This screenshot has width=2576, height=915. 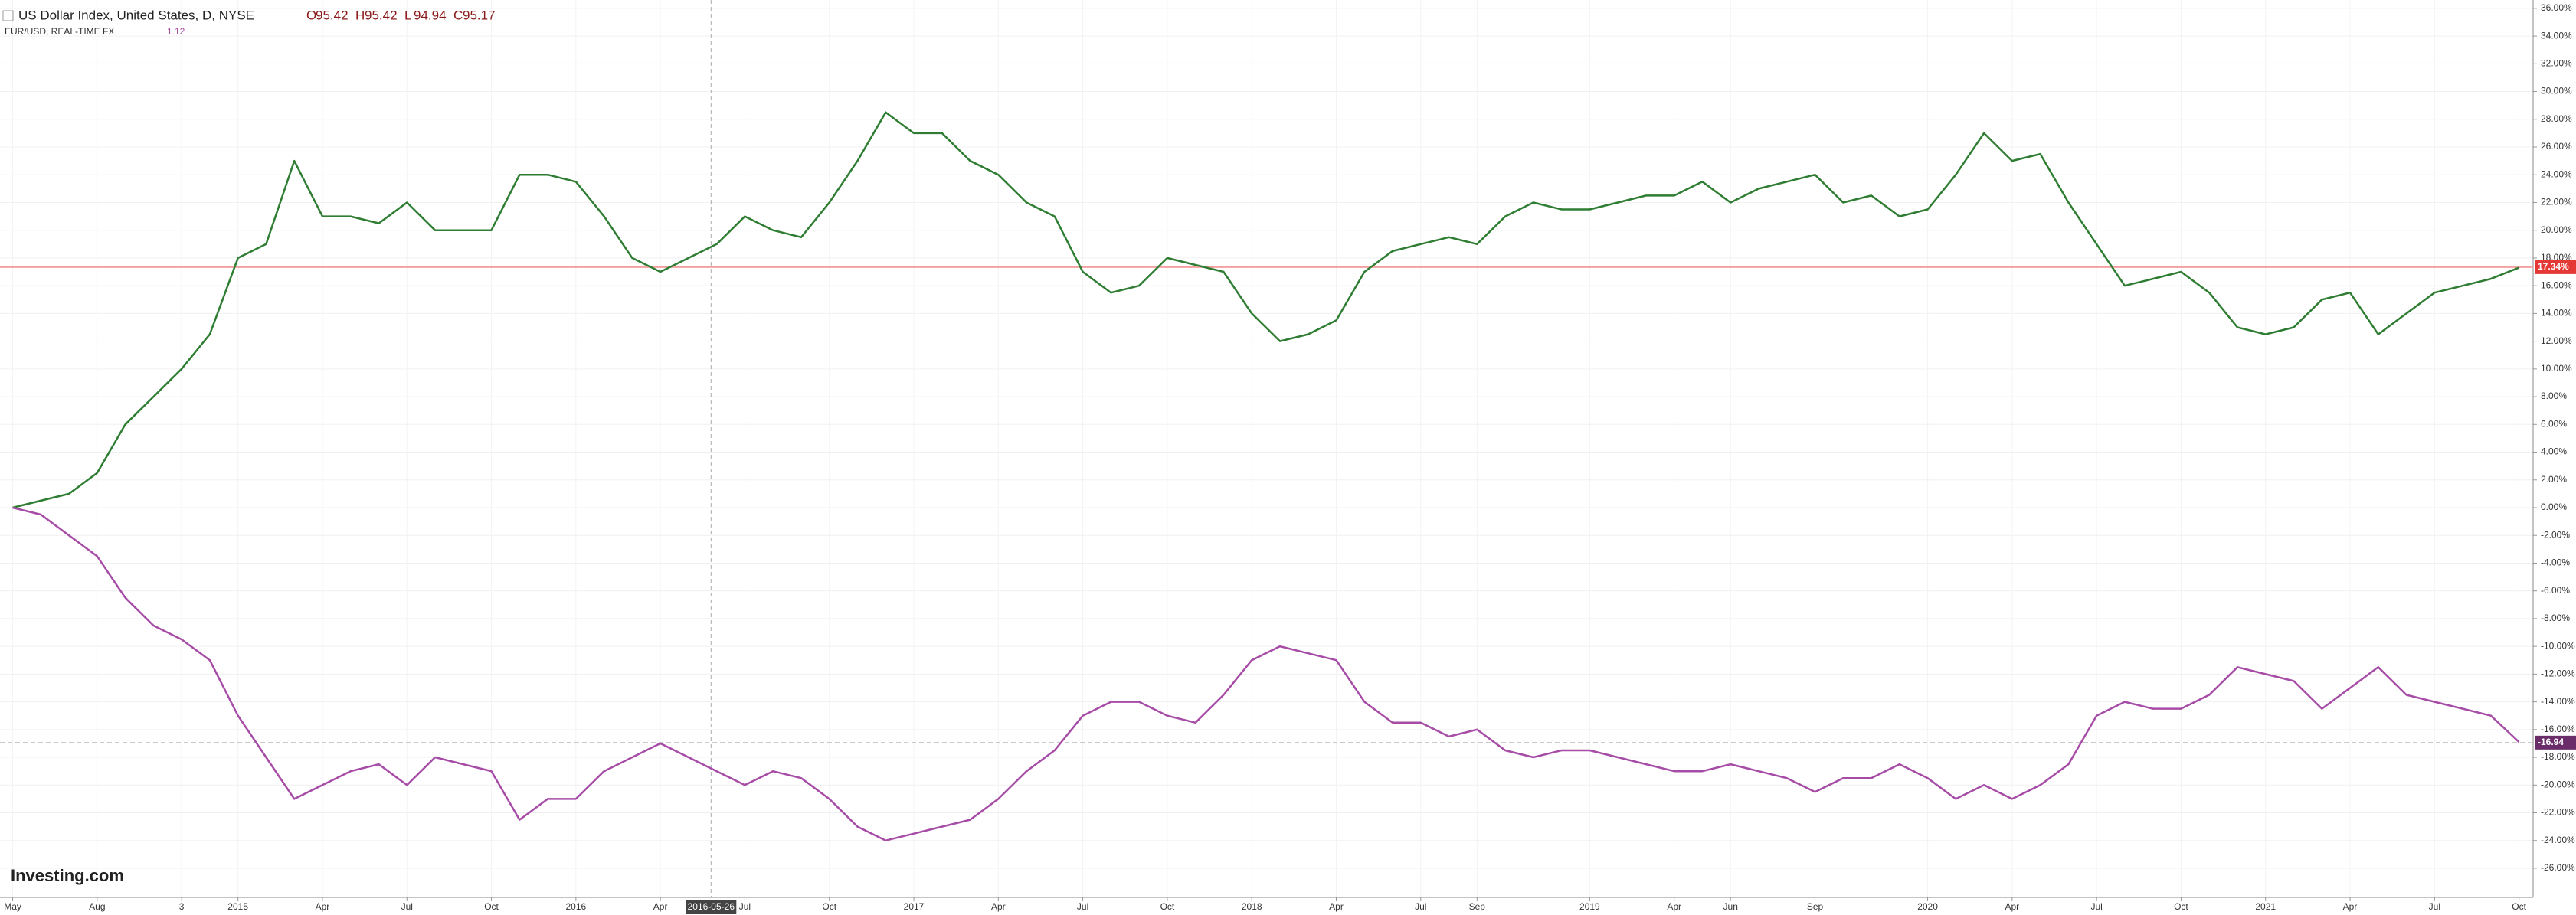 I want to click on y-tick-label: 34.00%, so click(x=2556, y=35).